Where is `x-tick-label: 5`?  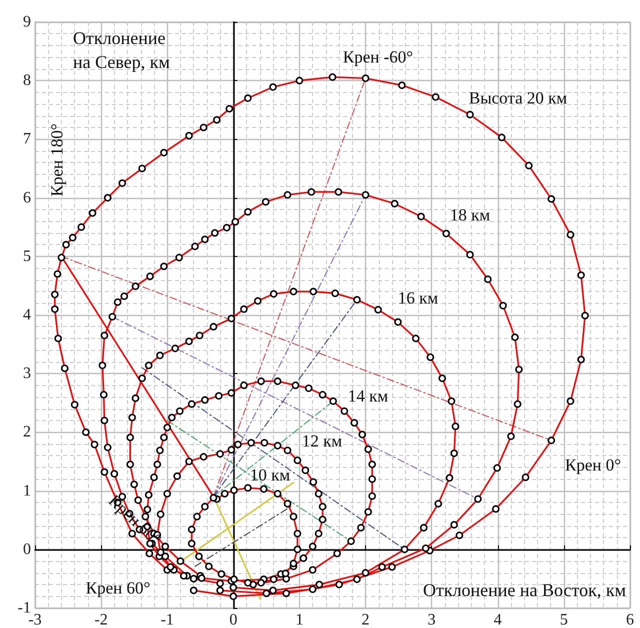 x-tick-label: 5 is located at coordinates (564, 620).